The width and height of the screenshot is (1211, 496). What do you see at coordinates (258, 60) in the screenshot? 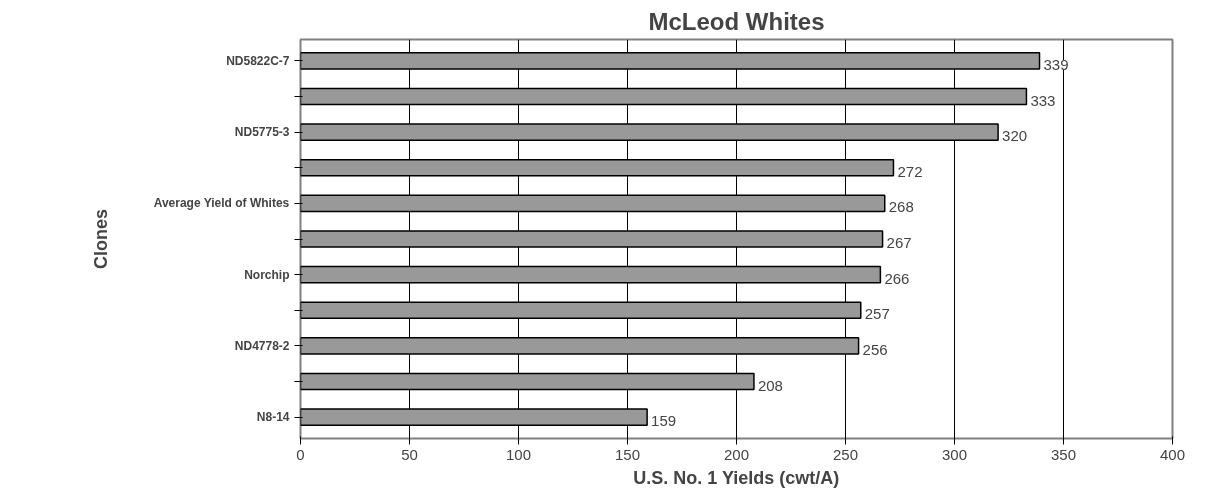
I see `y-tick-label: ND5822C-7` at bounding box center [258, 60].